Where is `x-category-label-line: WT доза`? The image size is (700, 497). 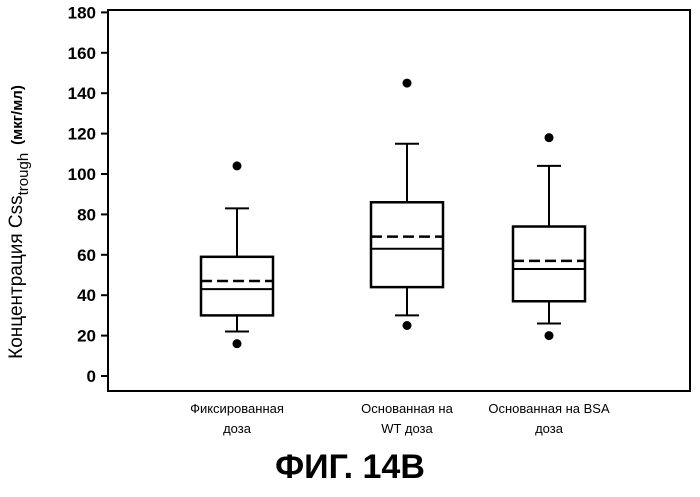
x-category-label-line: WT доза is located at coordinates (407, 428).